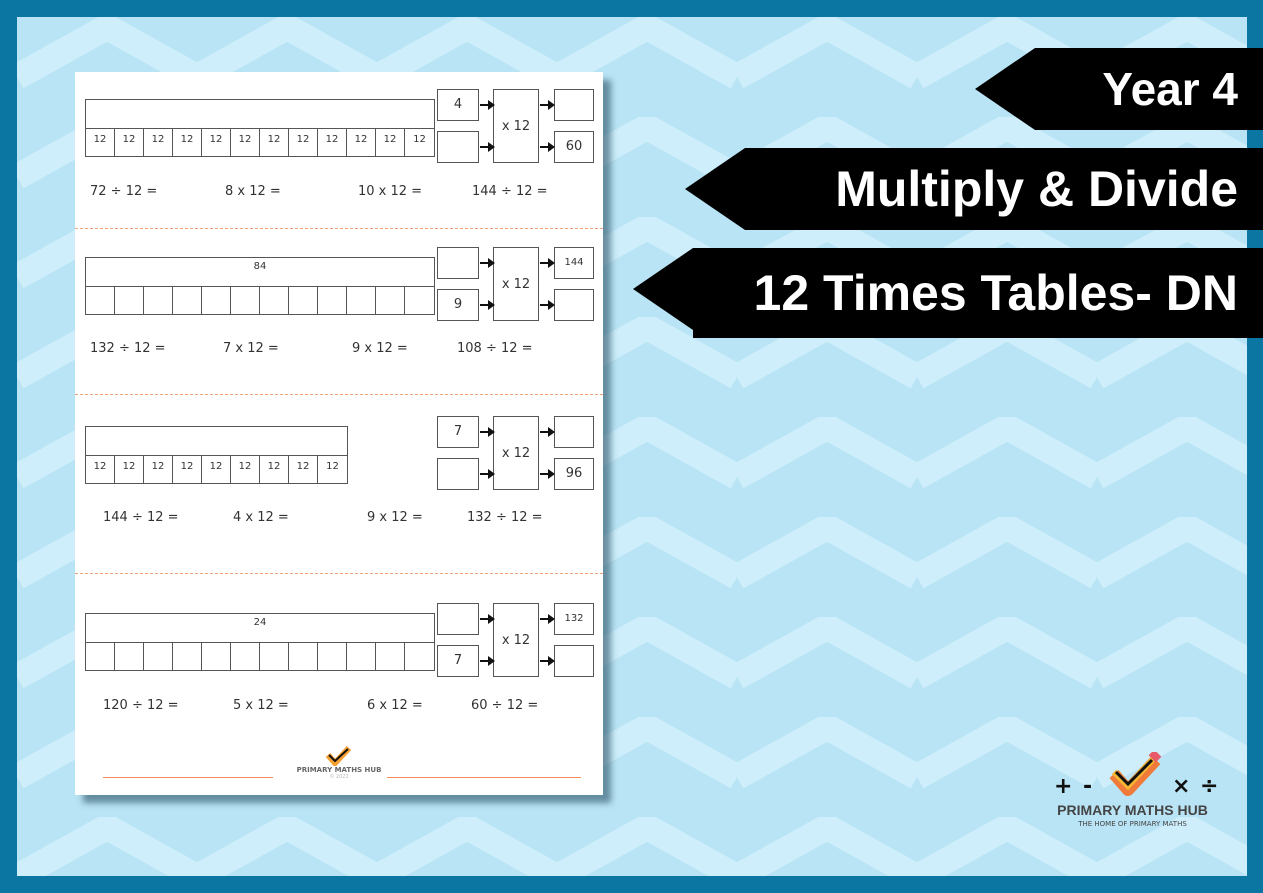 This screenshot has width=1263, height=893. What do you see at coordinates (1063, 786) in the screenshot?
I see `plus-icon: +` at bounding box center [1063, 786].